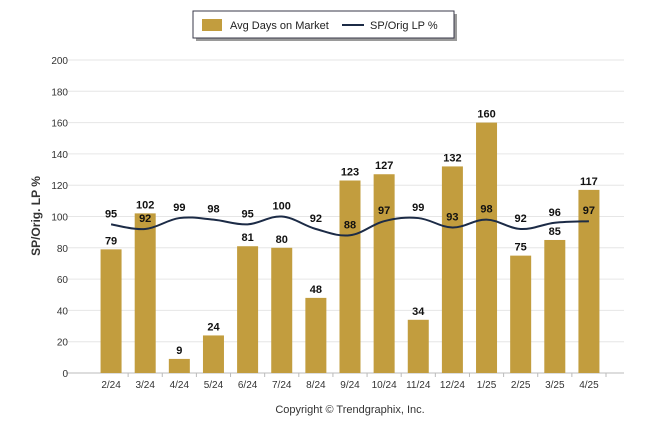 The image size is (646, 434). I want to click on bar-value-label: 132, so click(452, 158).